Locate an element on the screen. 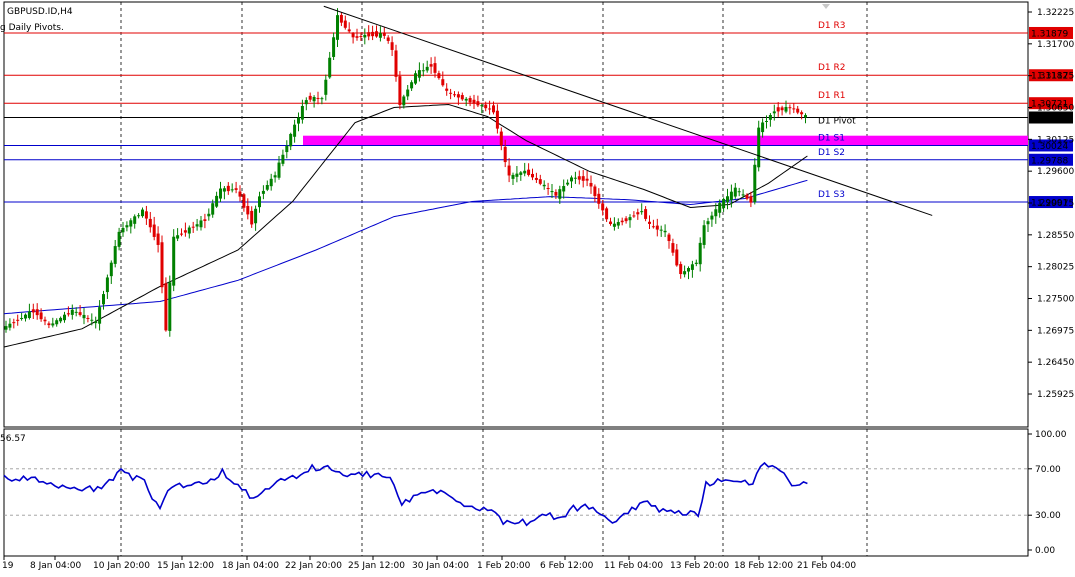 The width and height of the screenshot is (1075, 577). time-tick-label: 6 Feb 12:00 is located at coordinates (567, 566).